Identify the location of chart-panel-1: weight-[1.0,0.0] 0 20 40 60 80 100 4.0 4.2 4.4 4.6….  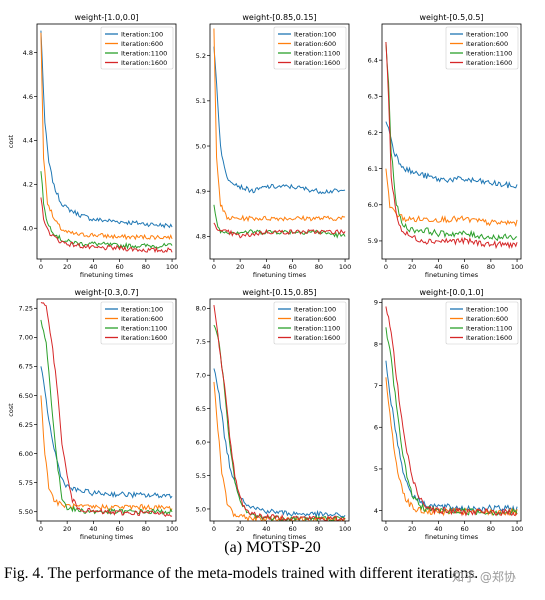
(92, 146).